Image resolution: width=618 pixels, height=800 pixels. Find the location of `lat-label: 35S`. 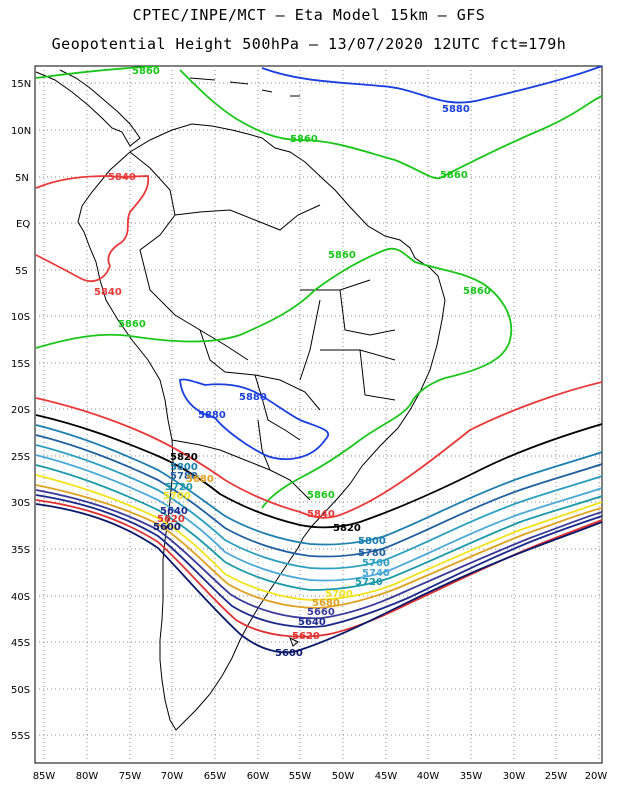

lat-label: 35S is located at coordinates (20, 550).